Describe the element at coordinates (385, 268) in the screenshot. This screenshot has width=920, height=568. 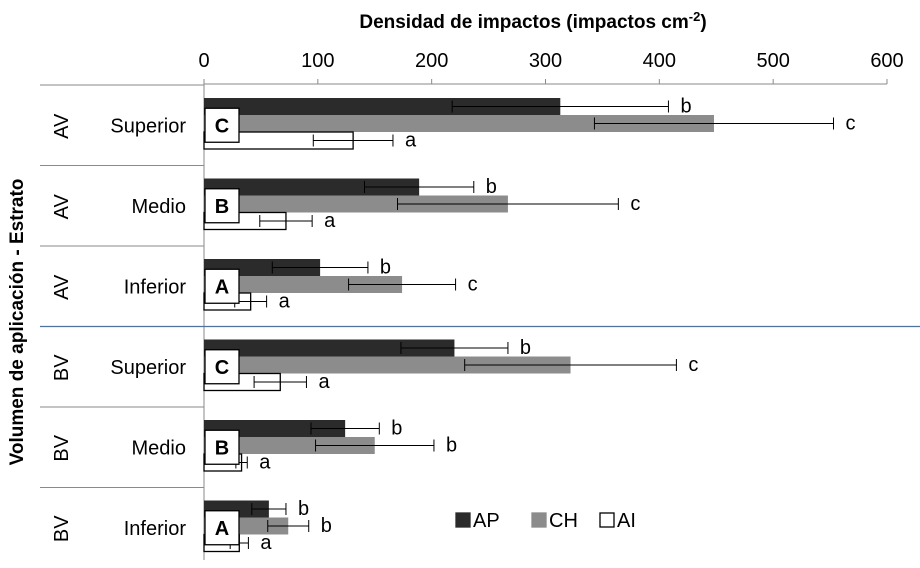
I see `sig-label-ap-2: b` at that location.